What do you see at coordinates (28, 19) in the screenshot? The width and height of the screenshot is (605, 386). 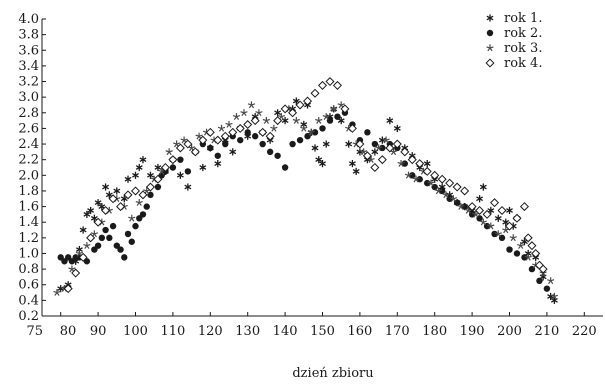 I see `y-tick-label: 4.0` at bounding box center [28, 19].